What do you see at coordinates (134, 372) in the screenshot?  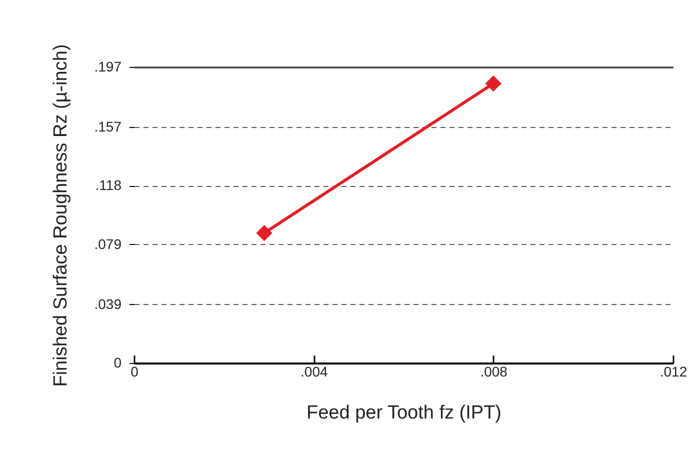 I see `x-tick-label: 0` at bounding box center [134, 372].